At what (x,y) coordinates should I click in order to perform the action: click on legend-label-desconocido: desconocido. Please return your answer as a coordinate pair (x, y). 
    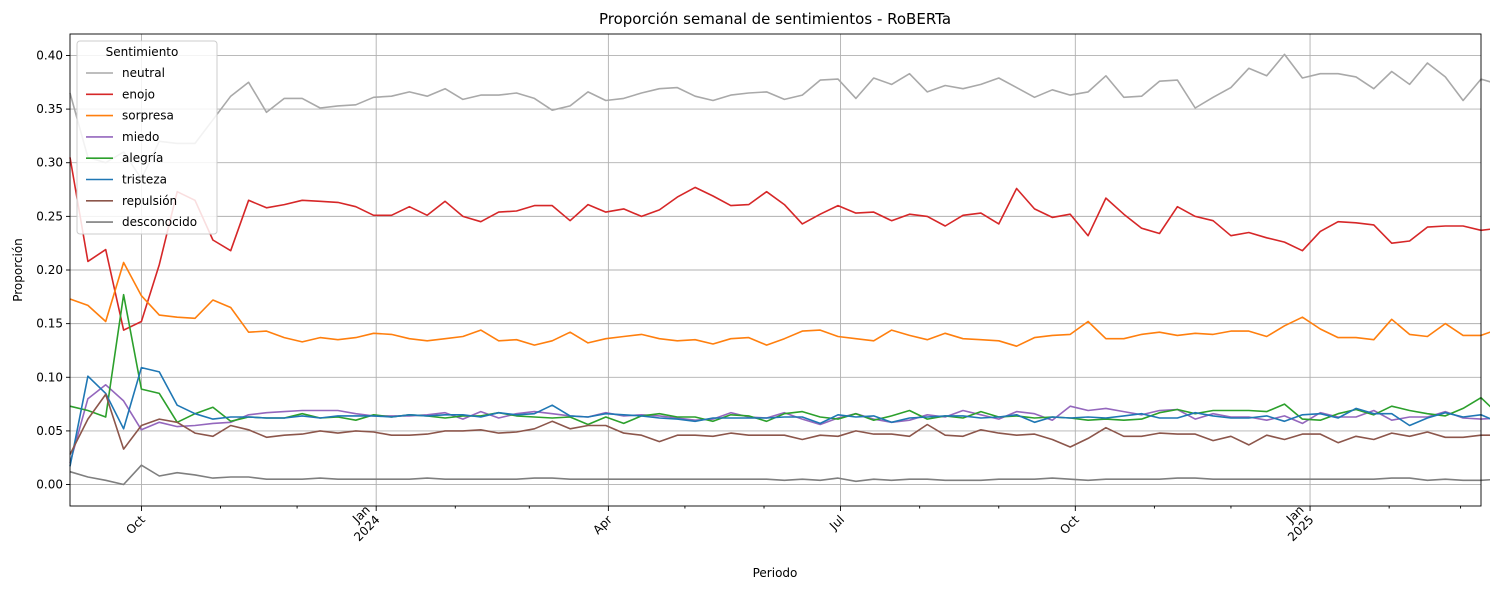
    Looking at the image, I should click on (159, 222).